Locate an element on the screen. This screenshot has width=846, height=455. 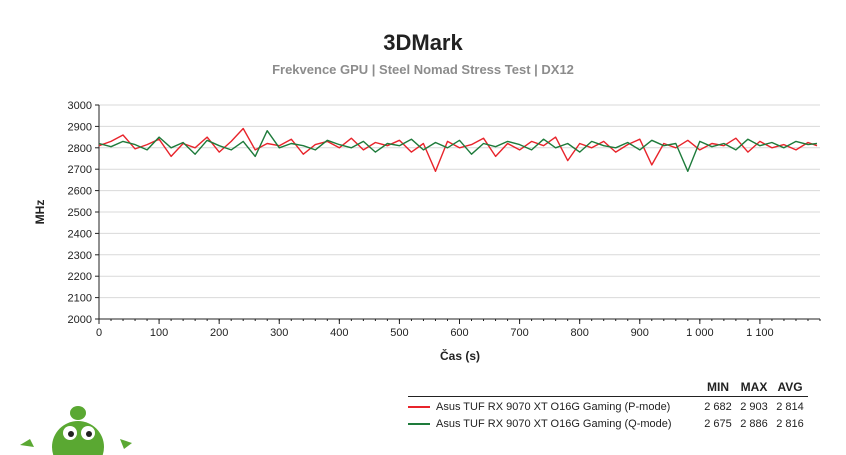
legend-header: MIN MAX AVG is located at coordinates (608, 388).